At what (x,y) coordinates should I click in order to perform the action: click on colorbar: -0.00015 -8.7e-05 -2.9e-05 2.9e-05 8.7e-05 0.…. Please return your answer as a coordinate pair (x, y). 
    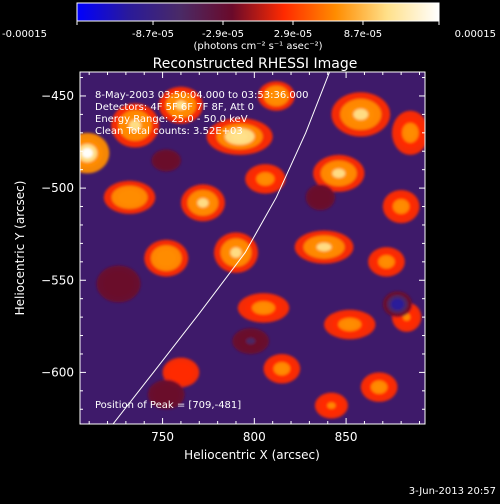
    Looking at the image, I should click on (249, 27).